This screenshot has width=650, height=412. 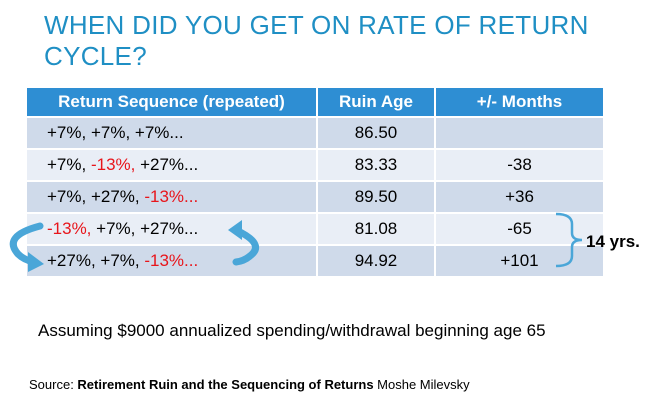 What do you see at coordinates (519, 164) in the screenshot?
I see `months-cell: -38` at bounding box center [519, 164].